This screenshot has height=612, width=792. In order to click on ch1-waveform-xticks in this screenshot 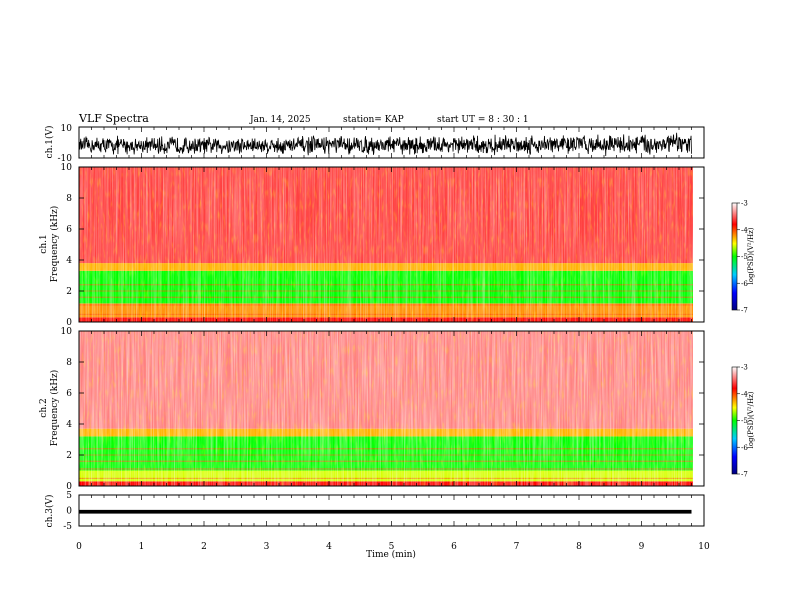, I will do `click(391, 142)`.